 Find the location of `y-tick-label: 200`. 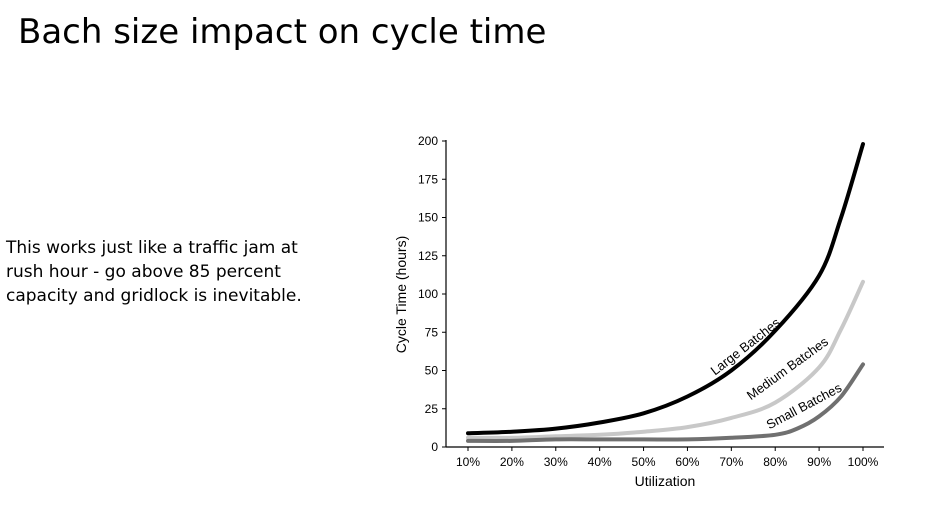

y-tick-label: 200 is located at coordinates (428, 141).